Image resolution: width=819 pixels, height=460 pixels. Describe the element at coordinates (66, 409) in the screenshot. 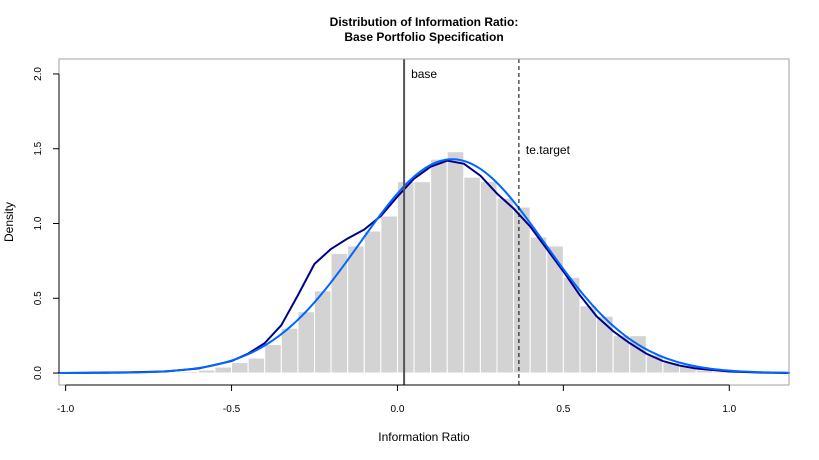

I see `x-tick-label: -1.0` at that location.